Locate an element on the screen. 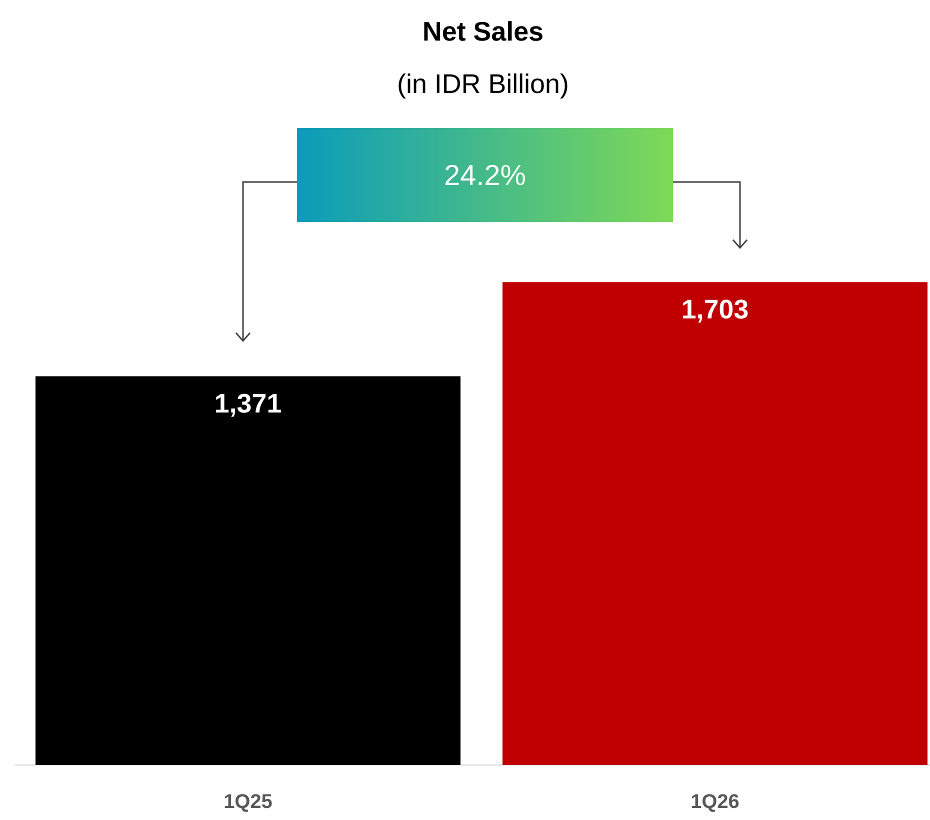 The image size is (930, 820). data-label: 1,703 is located at coordinates (715, 311).